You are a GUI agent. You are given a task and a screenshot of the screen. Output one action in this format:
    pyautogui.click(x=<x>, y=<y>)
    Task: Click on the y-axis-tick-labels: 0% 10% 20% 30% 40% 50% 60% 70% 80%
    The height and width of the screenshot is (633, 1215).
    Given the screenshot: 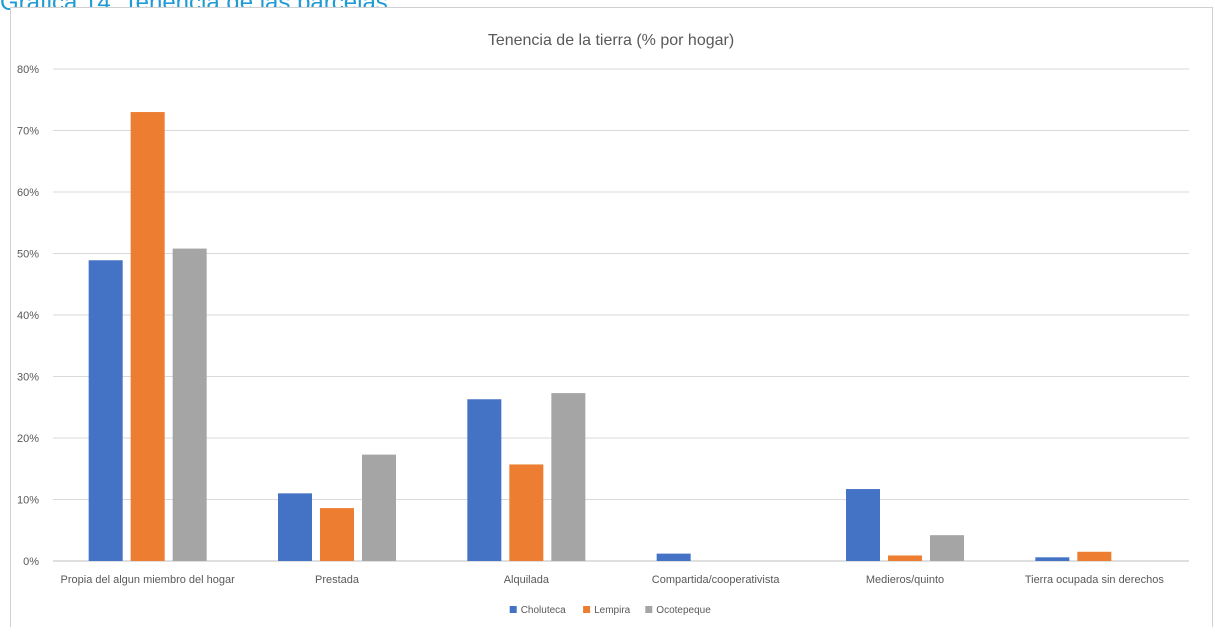 What is the action you would take?
    pyautogui.click(x=28, y=316)
    